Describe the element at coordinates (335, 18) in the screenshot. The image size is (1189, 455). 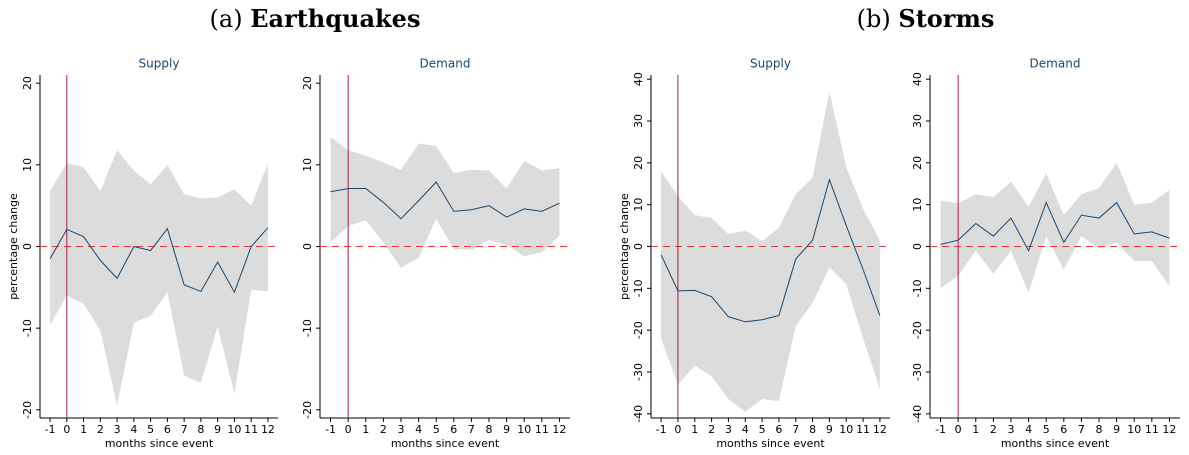
I see `group-name: Earthquakes` at that location.